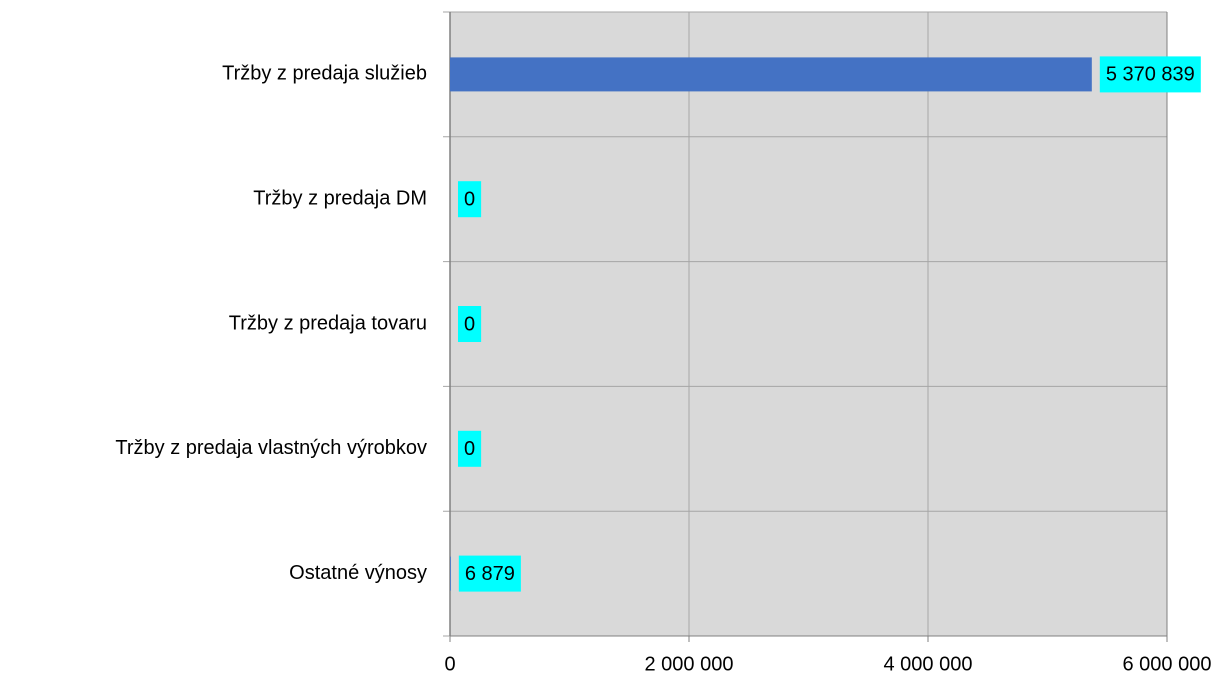 The width and height of the screenshot is (1230, 682). I want to click on y-tick-label: Ostatné výnosy, so click(358, 573).